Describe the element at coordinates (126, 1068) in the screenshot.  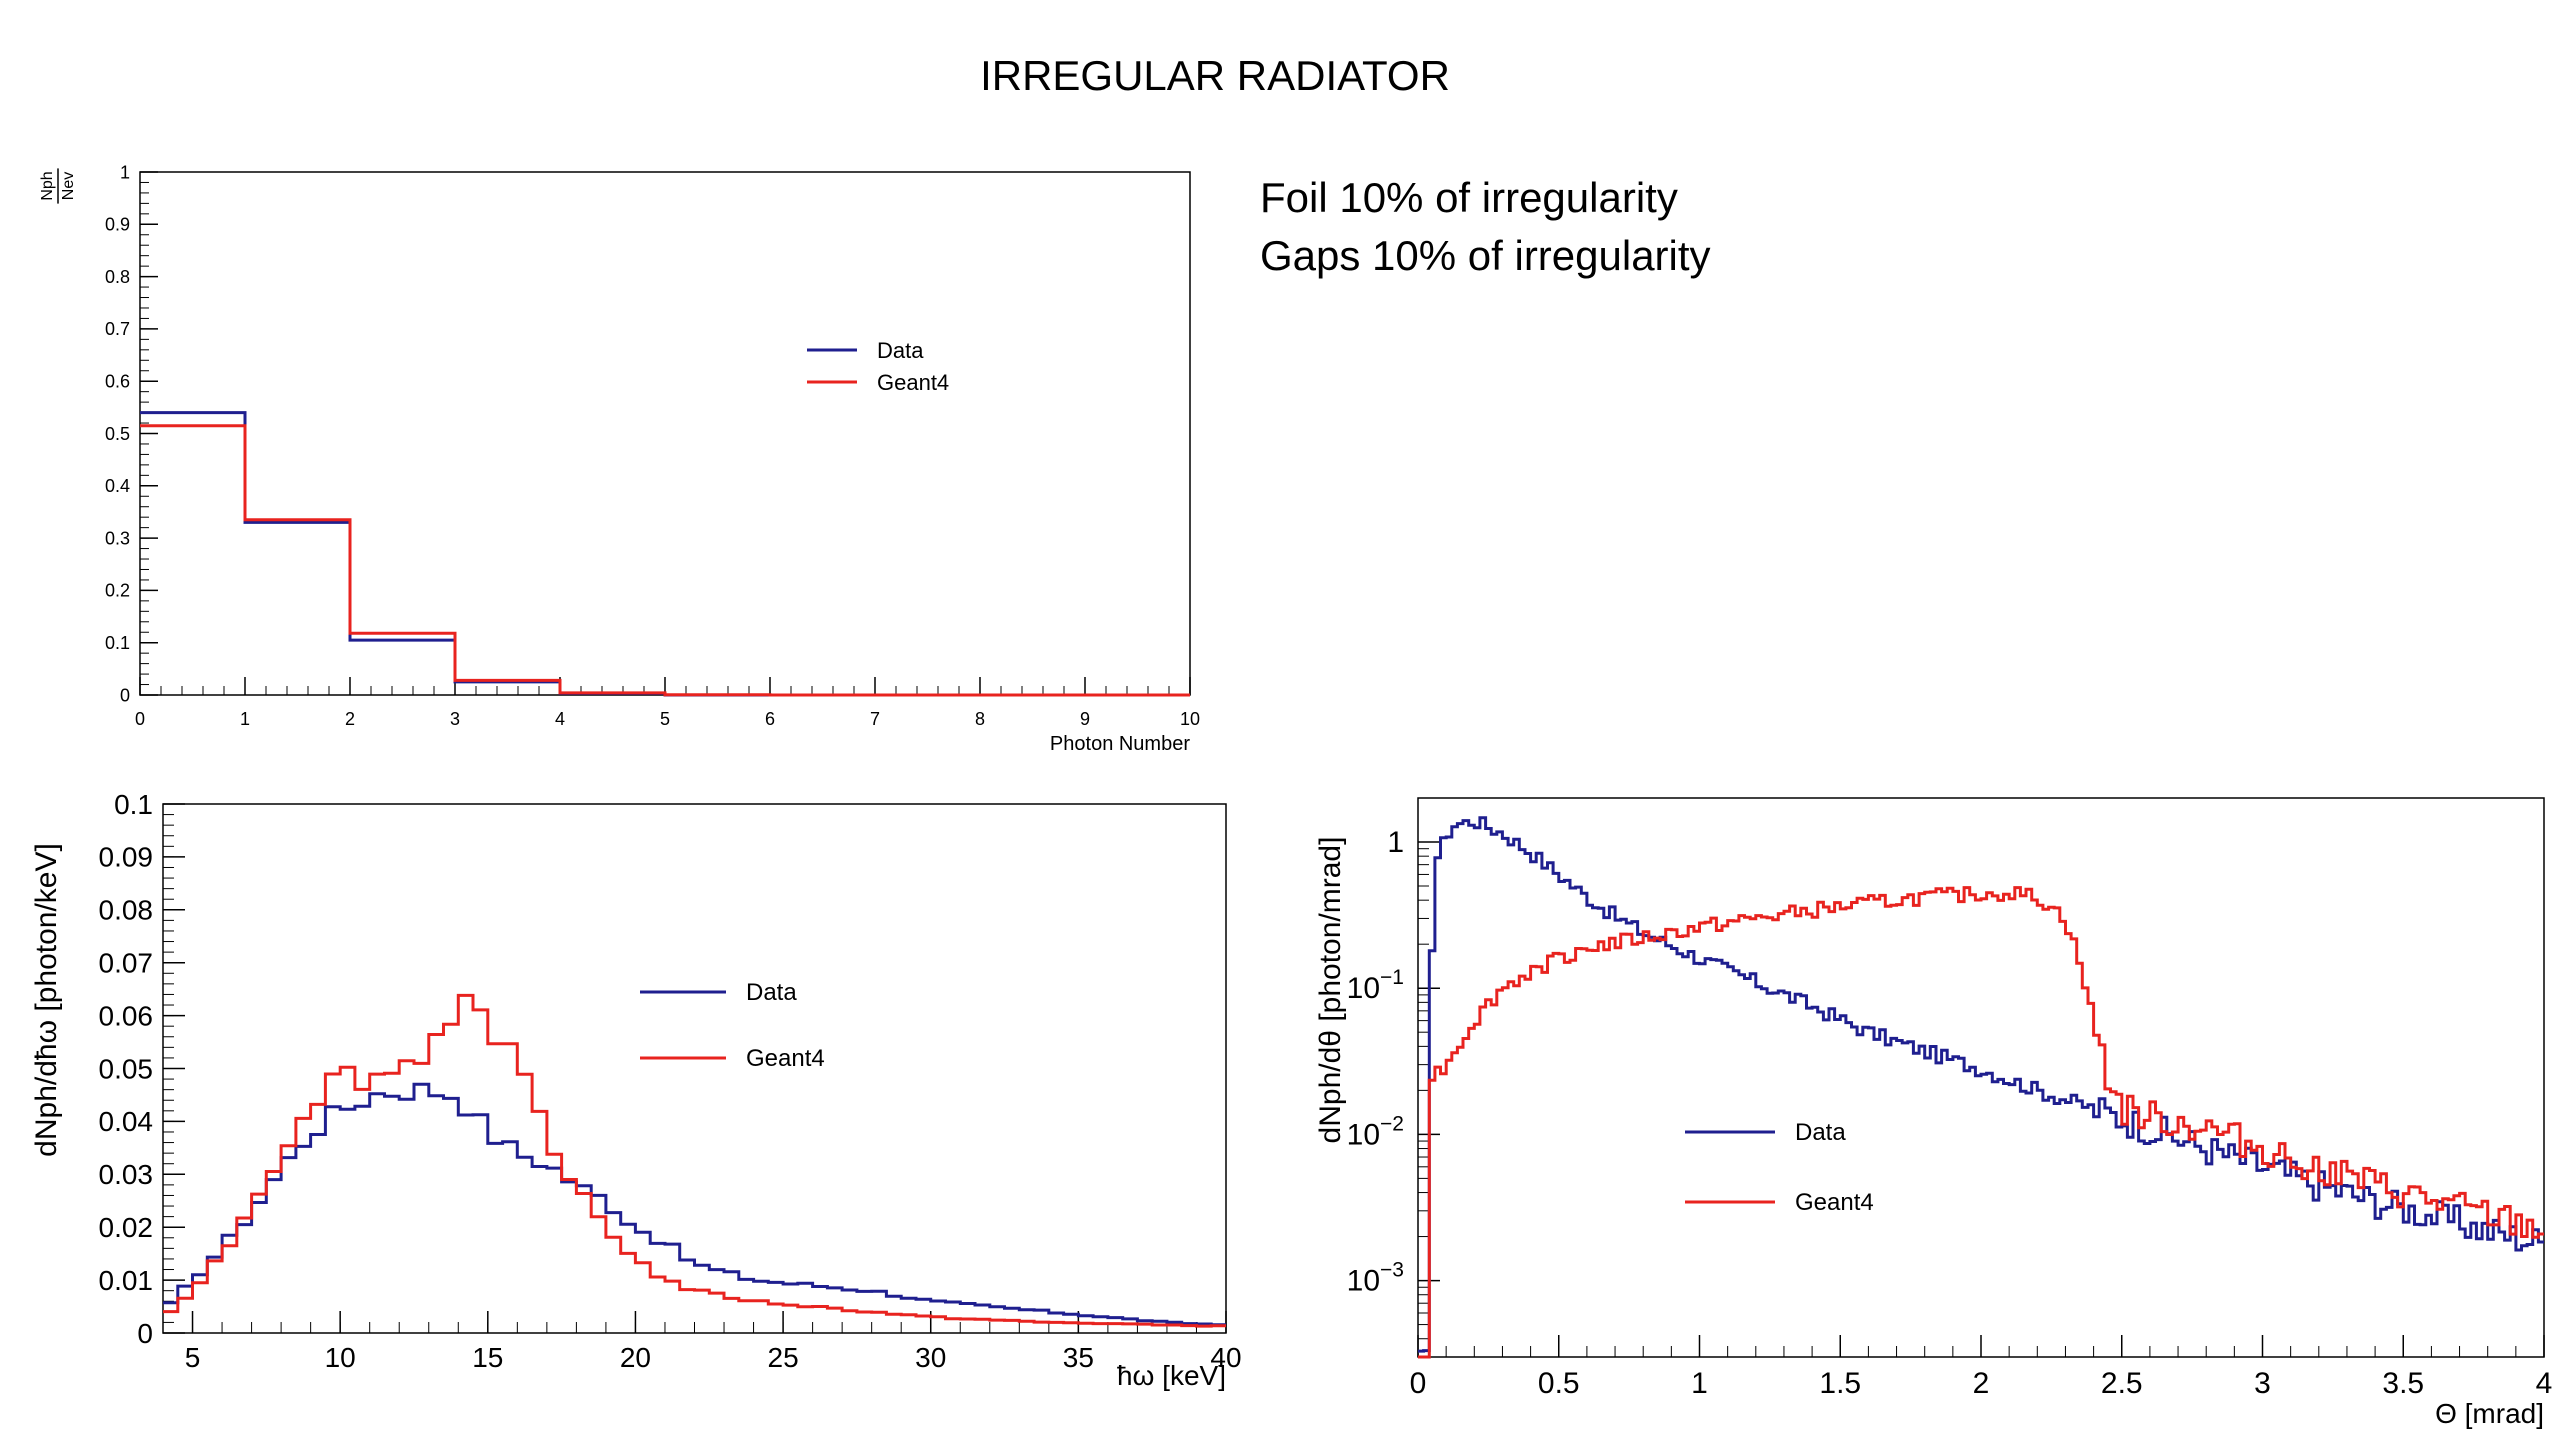
I see `y-tick-label: 0.05` at that location.